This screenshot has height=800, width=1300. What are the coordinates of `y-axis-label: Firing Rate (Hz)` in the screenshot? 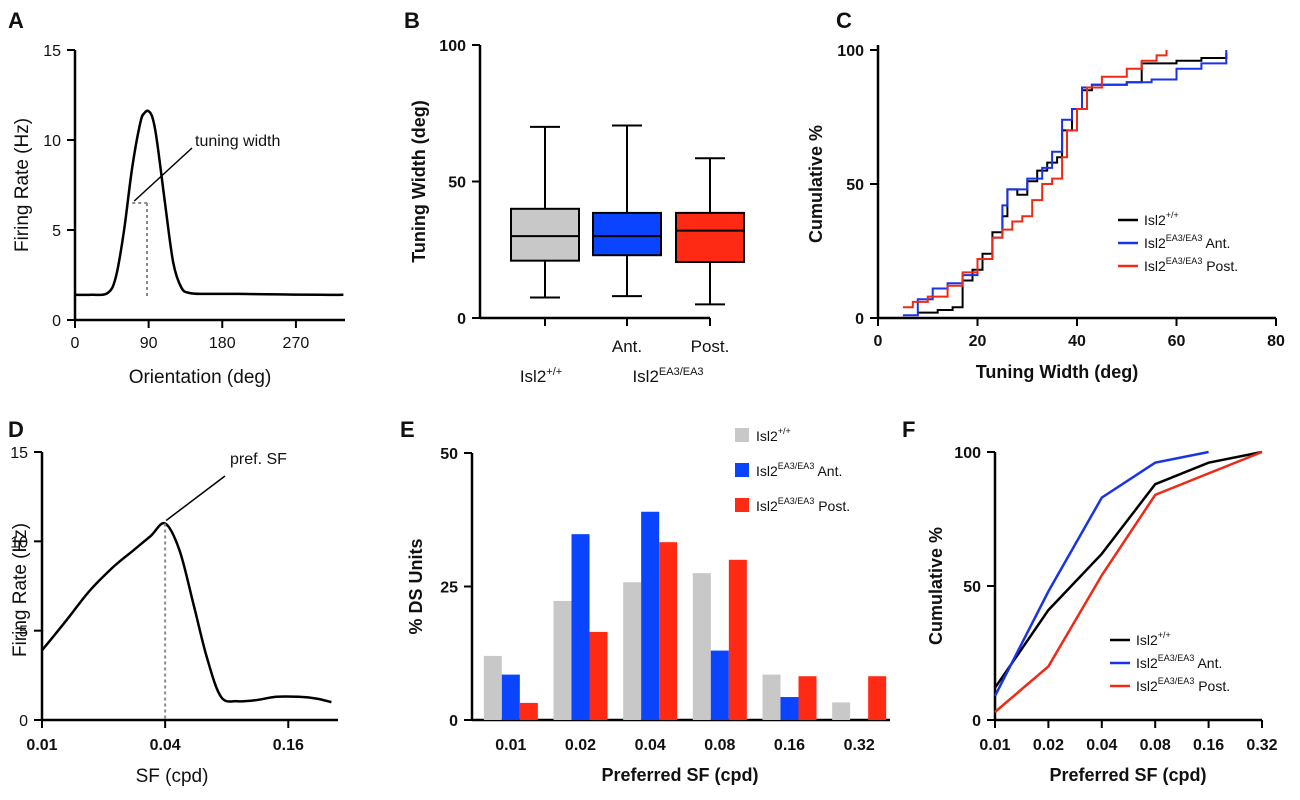 It's located at (20, 590).